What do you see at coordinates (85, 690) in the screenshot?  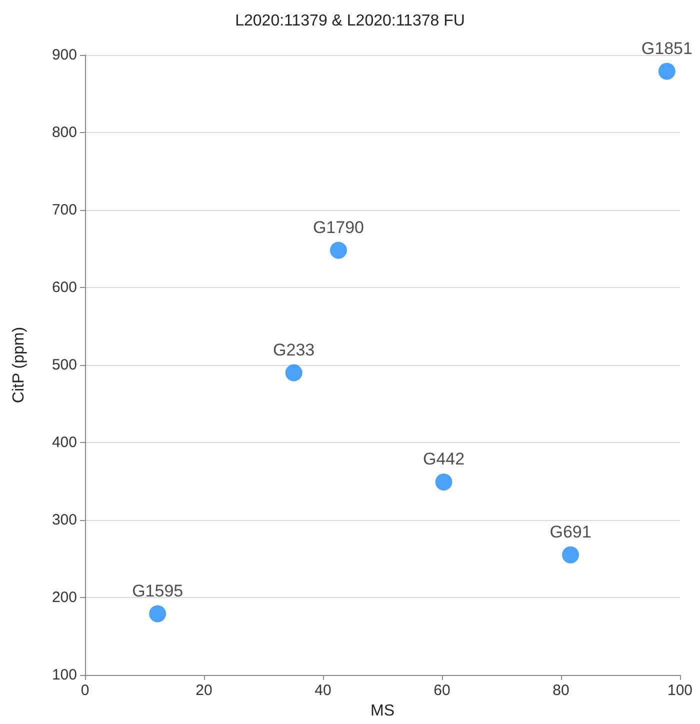 I see `x-tick-label: 0` at bounding box center [85, 690].